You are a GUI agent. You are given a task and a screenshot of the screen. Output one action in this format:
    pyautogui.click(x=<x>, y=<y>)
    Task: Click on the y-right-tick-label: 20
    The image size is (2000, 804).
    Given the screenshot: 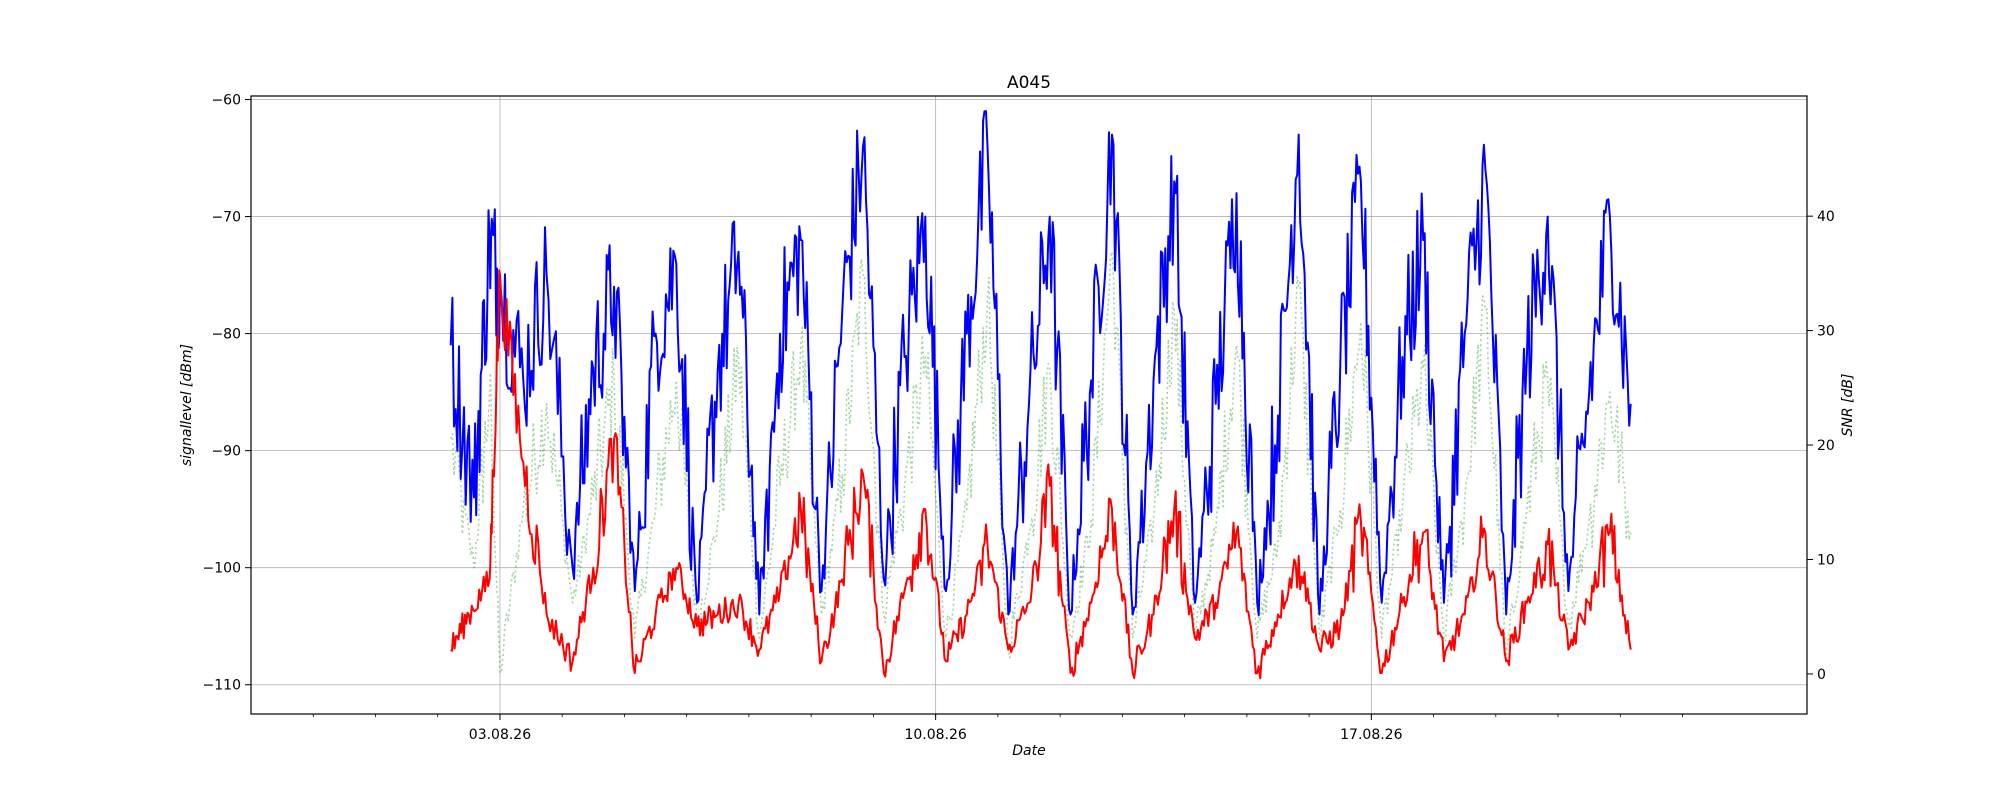 What is the action you would take?
    pyautogui.click(x=1826, y=446)
    